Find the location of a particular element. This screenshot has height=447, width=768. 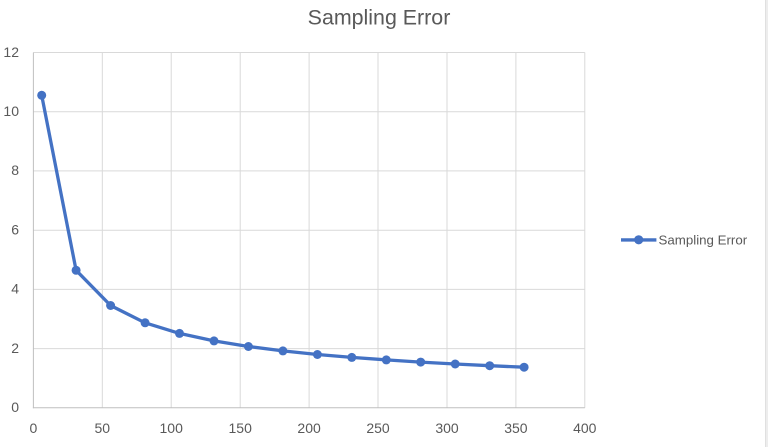

svg-text: 6 is located at coordinates (15, 230).